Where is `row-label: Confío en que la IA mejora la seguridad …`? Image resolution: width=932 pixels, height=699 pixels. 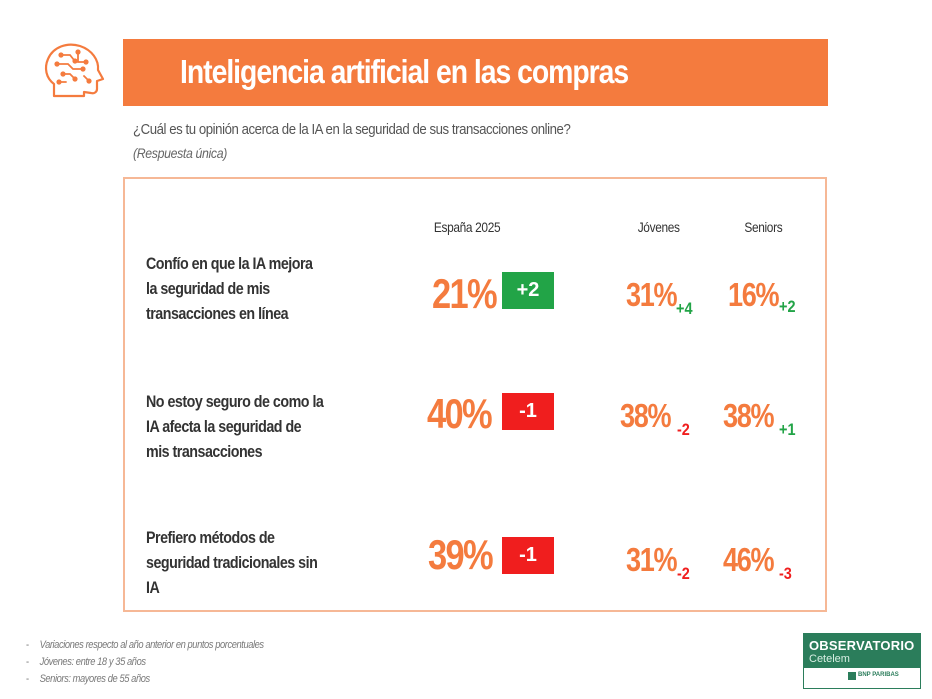 row-label: Confío en que la IA mejora la seguridad … is located at coordinates (229, 288).